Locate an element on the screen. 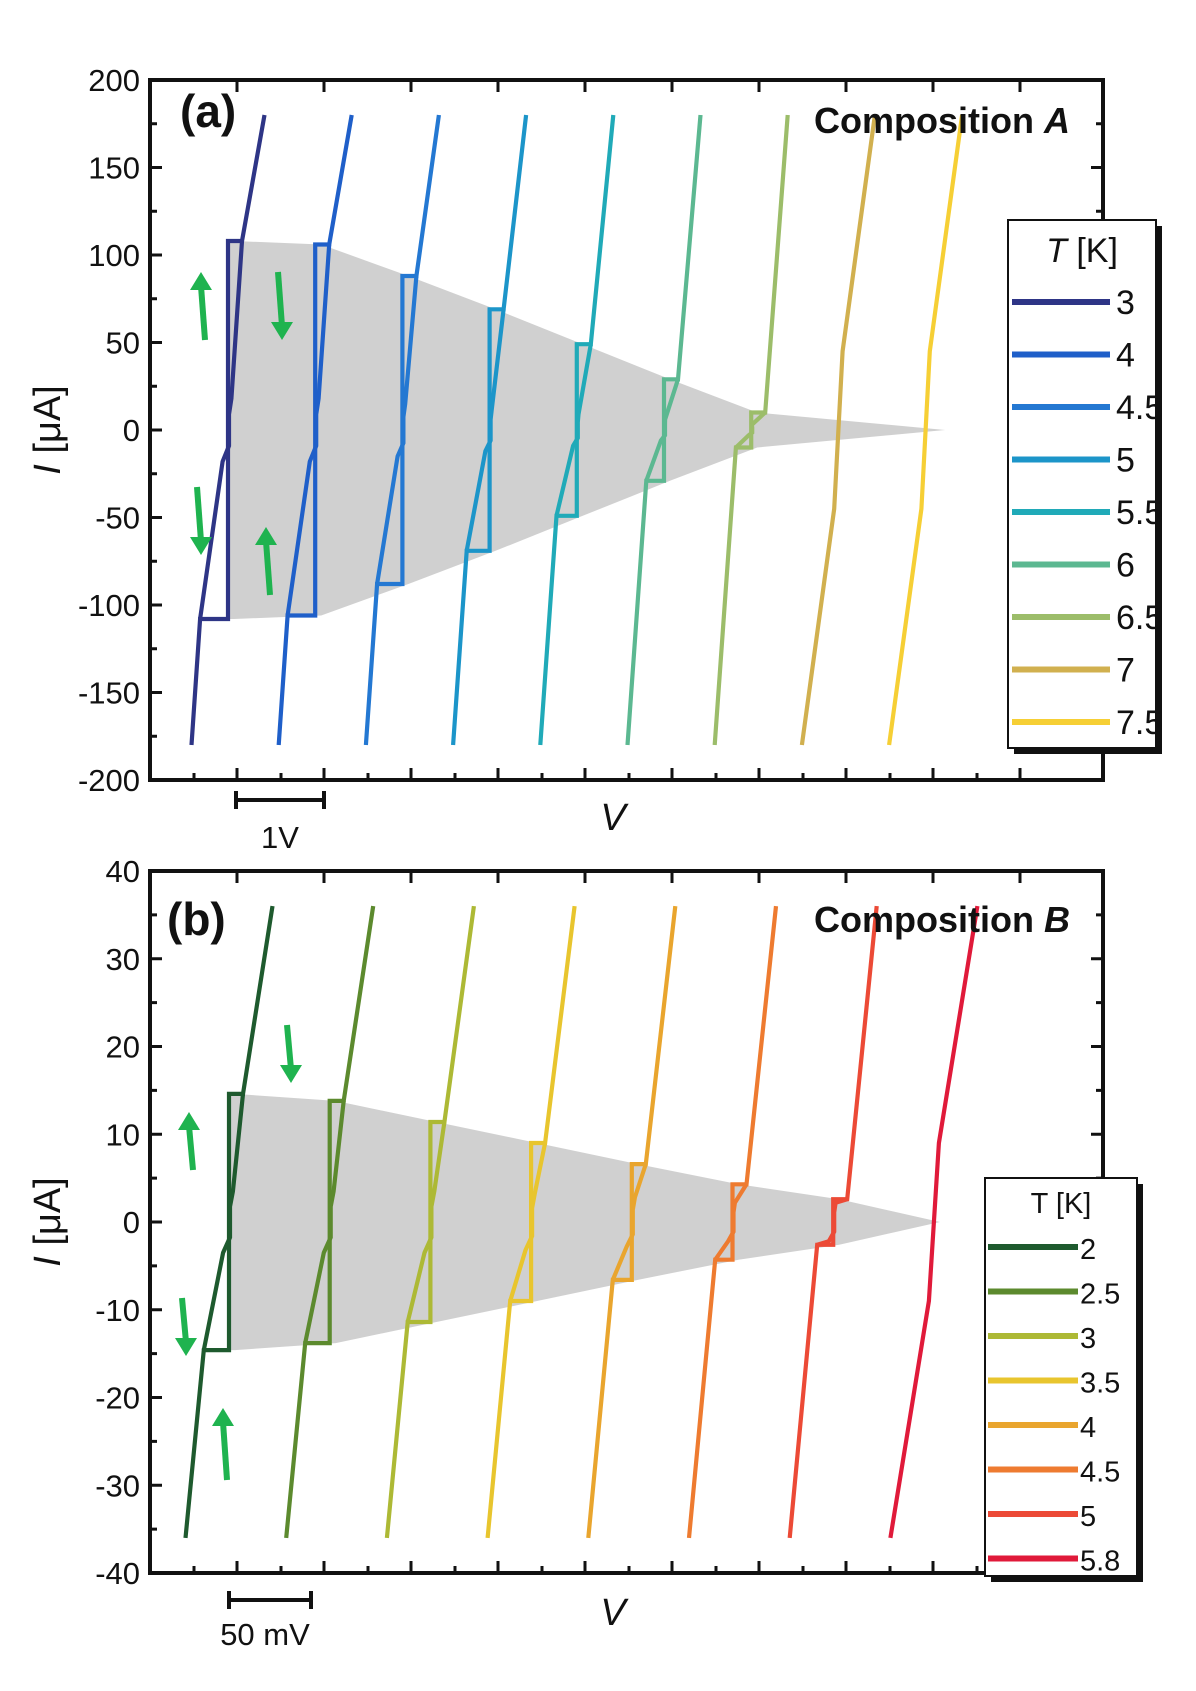 The width and height of the screenshot is (1196, 1691). legend-entry-label: 6.5 is located at coordinates (1139, 618).